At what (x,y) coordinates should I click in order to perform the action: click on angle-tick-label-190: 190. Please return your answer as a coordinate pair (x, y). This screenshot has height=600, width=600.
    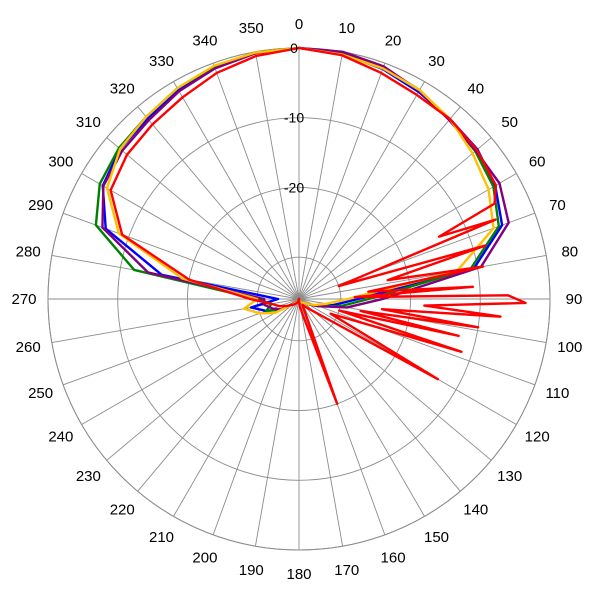
    Looking at the image, I should click on (251, 570).